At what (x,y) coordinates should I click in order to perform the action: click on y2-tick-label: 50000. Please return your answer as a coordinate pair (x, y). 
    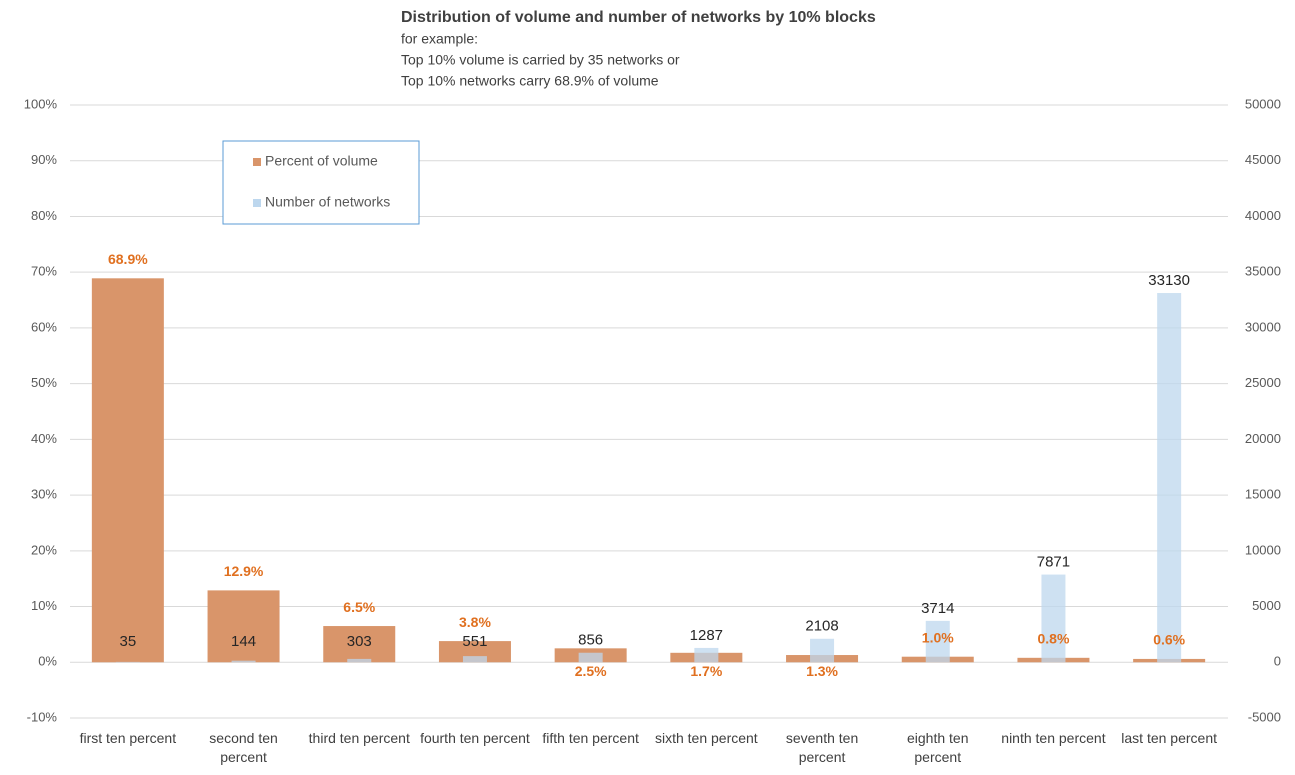
    Looking at the image, I should click on (1263, 103).